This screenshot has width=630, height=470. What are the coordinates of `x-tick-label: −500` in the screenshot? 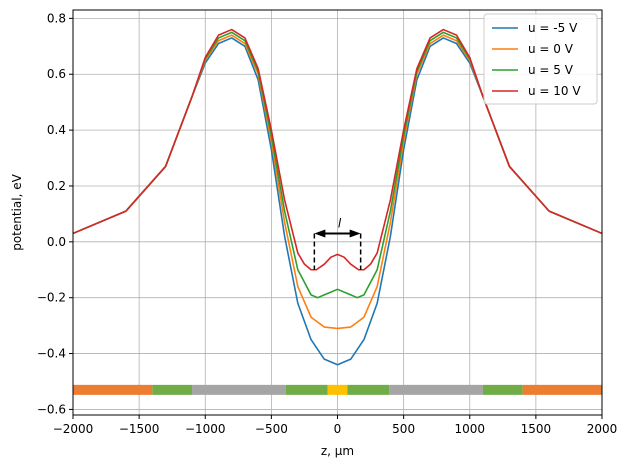 It's located at (271, 429).